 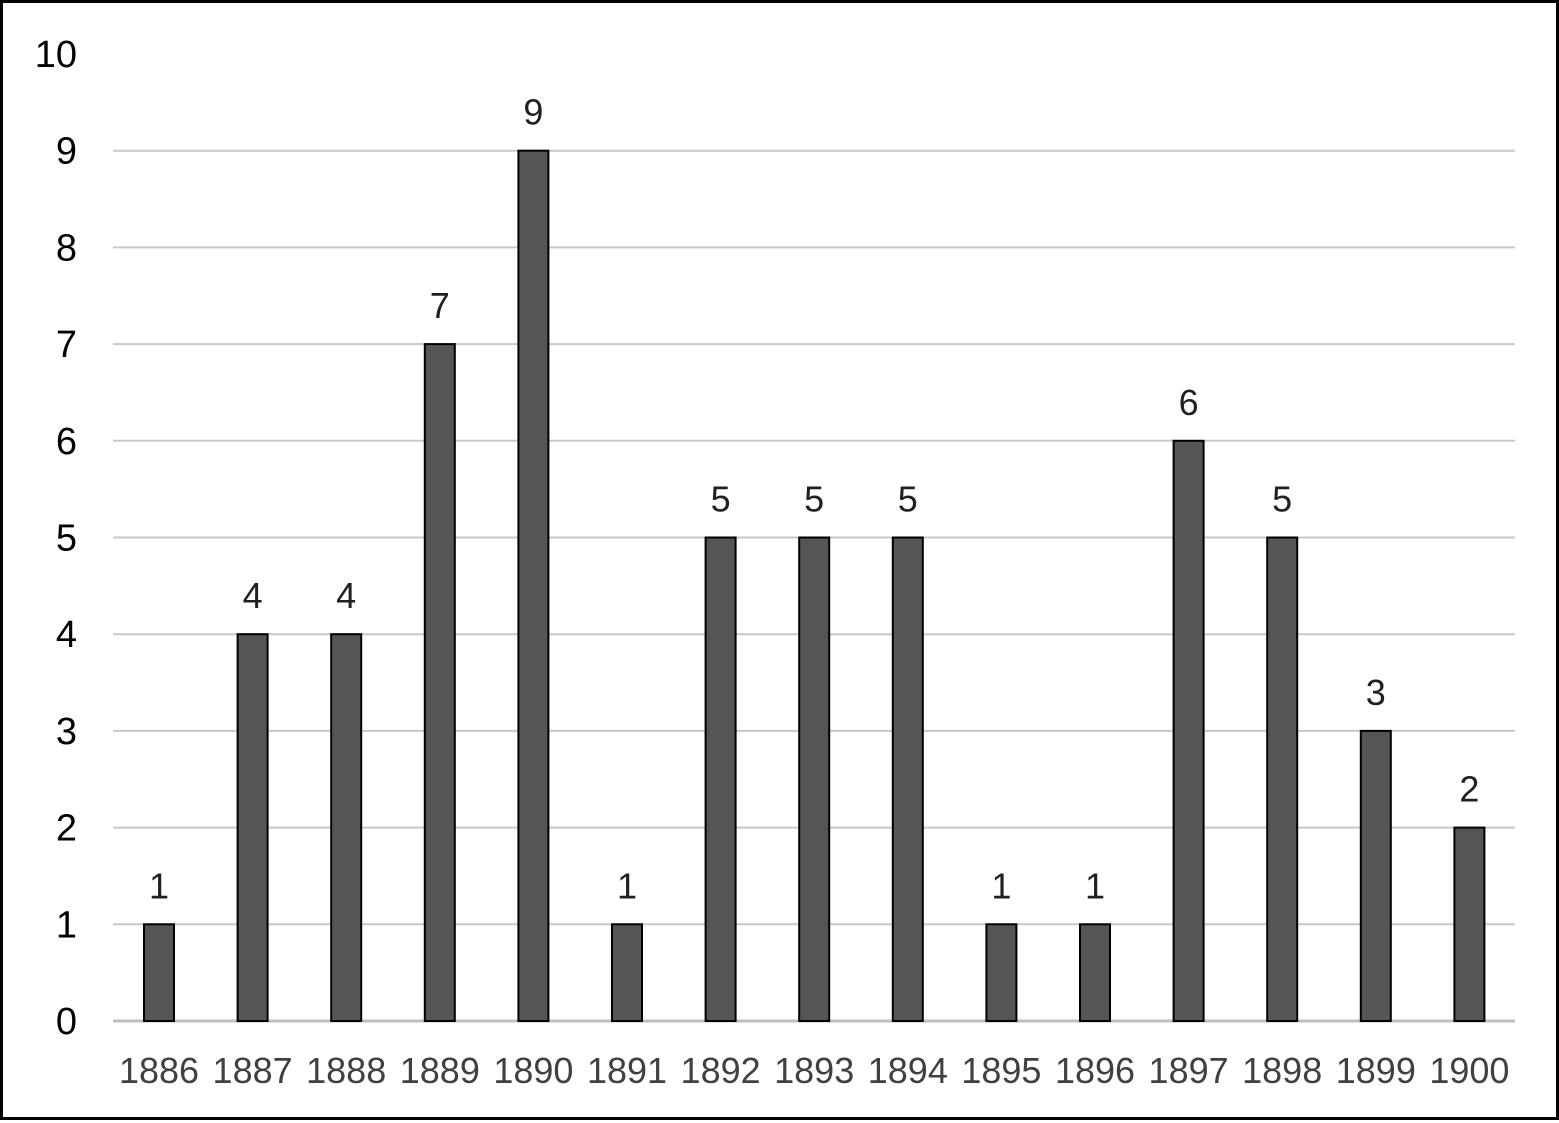 What do you see at coordinates (814, 1070) in the screenshot?
I see `x-tick-label: 1893` at bounding box center [814, 1070].